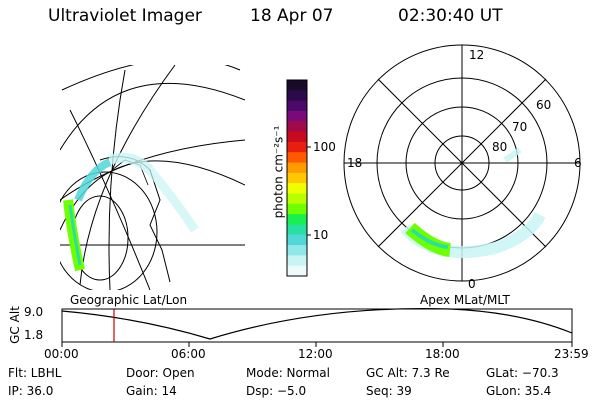 Image resolution: width=600 pixels, height=400 pixels. What do you see at coordinates (61, 354) in the screenshot?
I see `x-tick-label: 00:00` at bounding box center [61, 354].